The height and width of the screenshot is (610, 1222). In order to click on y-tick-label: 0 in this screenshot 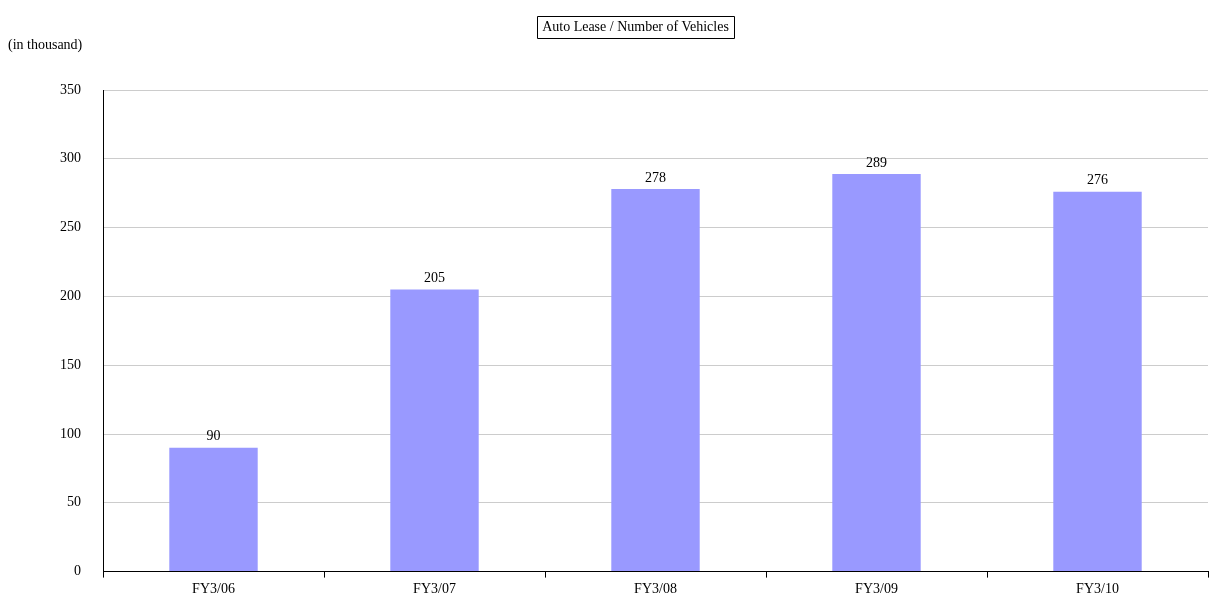, I will do `click(77, 571)`.